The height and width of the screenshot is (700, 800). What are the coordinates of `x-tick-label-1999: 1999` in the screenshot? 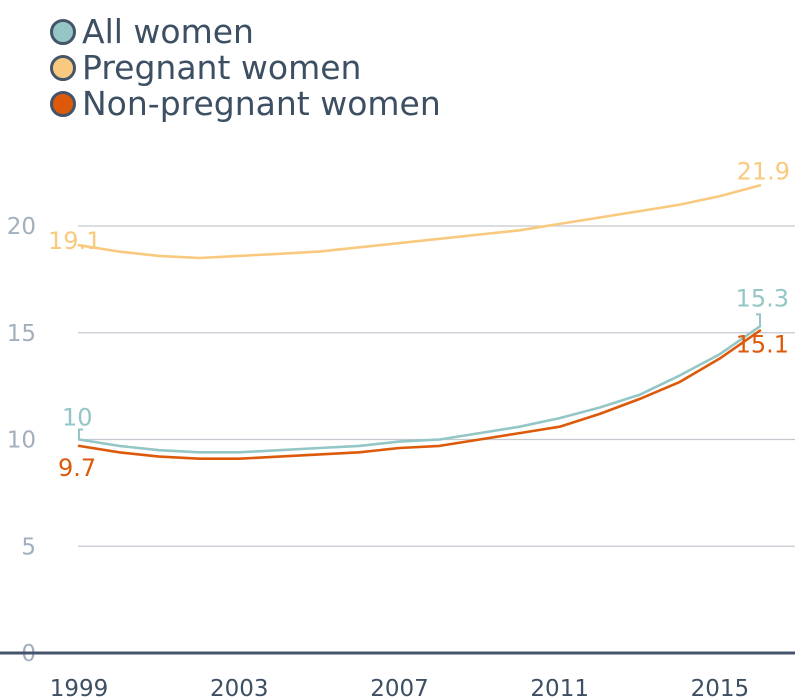 It's located at (79, 688).